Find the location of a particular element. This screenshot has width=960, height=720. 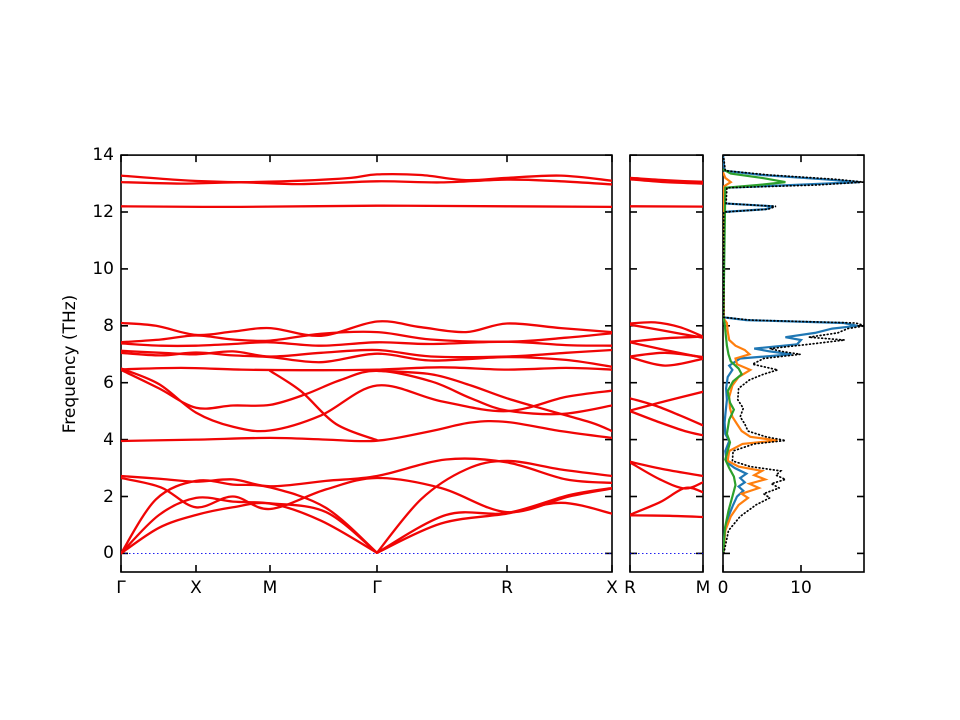

partial-dos-orange is located at coordinates (750, 362).